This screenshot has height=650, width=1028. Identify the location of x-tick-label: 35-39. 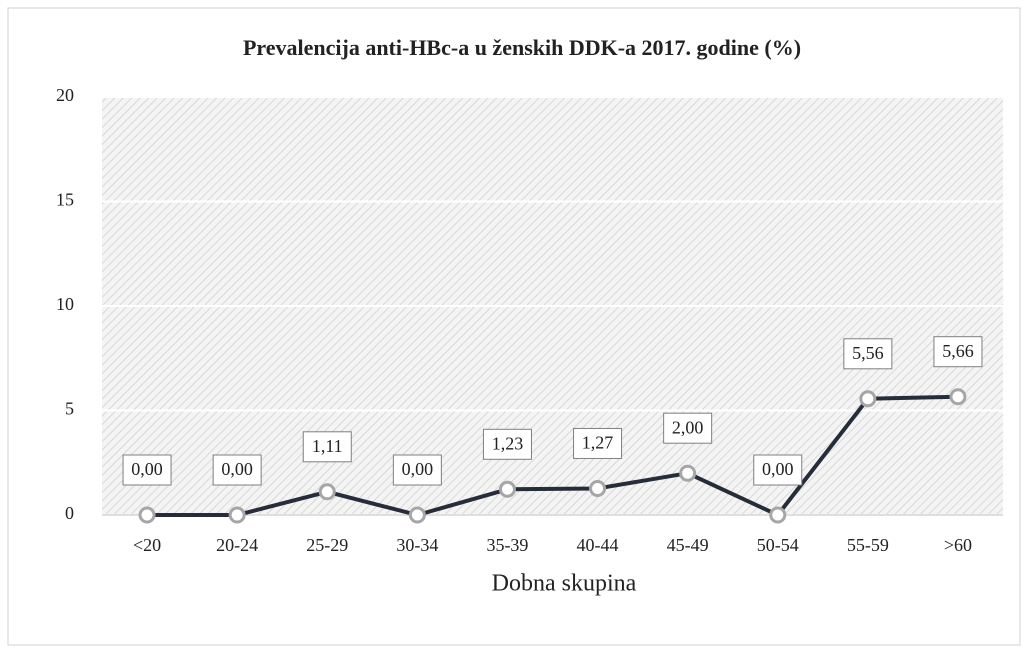
(507, 545).